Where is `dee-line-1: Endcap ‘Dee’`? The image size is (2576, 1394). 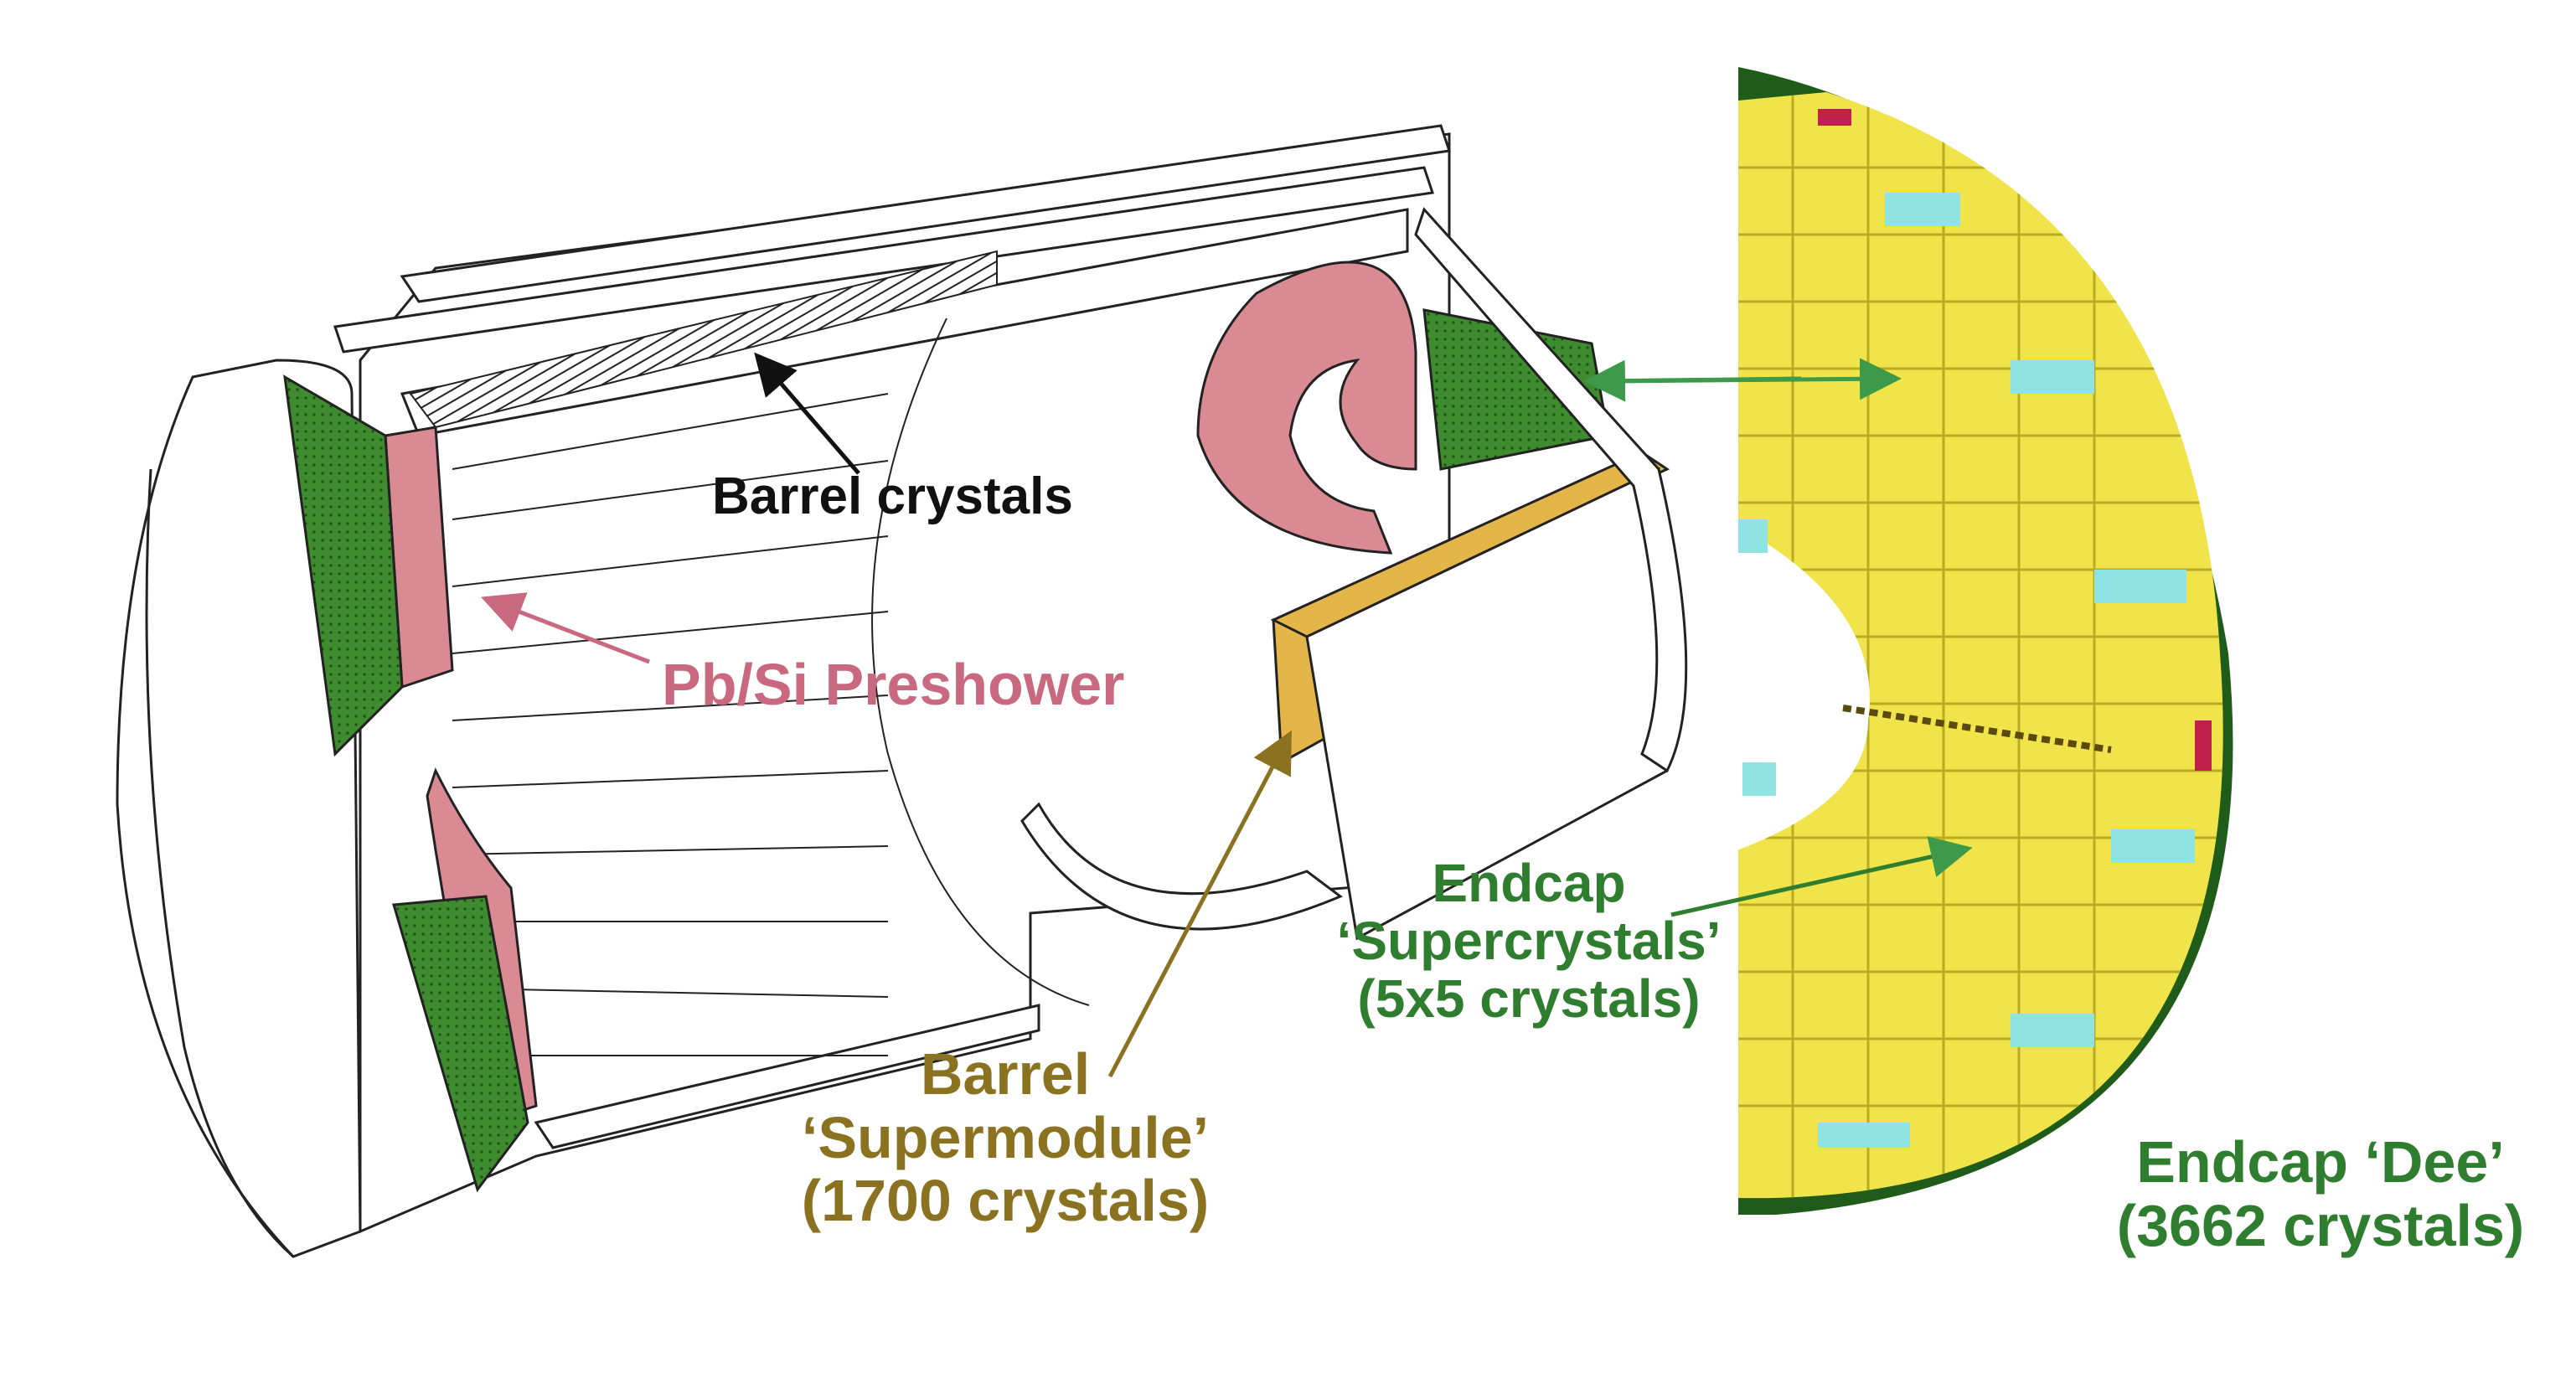 dee-line-1: Endcap ‘Dee’ is located at coordinates (2320, 1162).